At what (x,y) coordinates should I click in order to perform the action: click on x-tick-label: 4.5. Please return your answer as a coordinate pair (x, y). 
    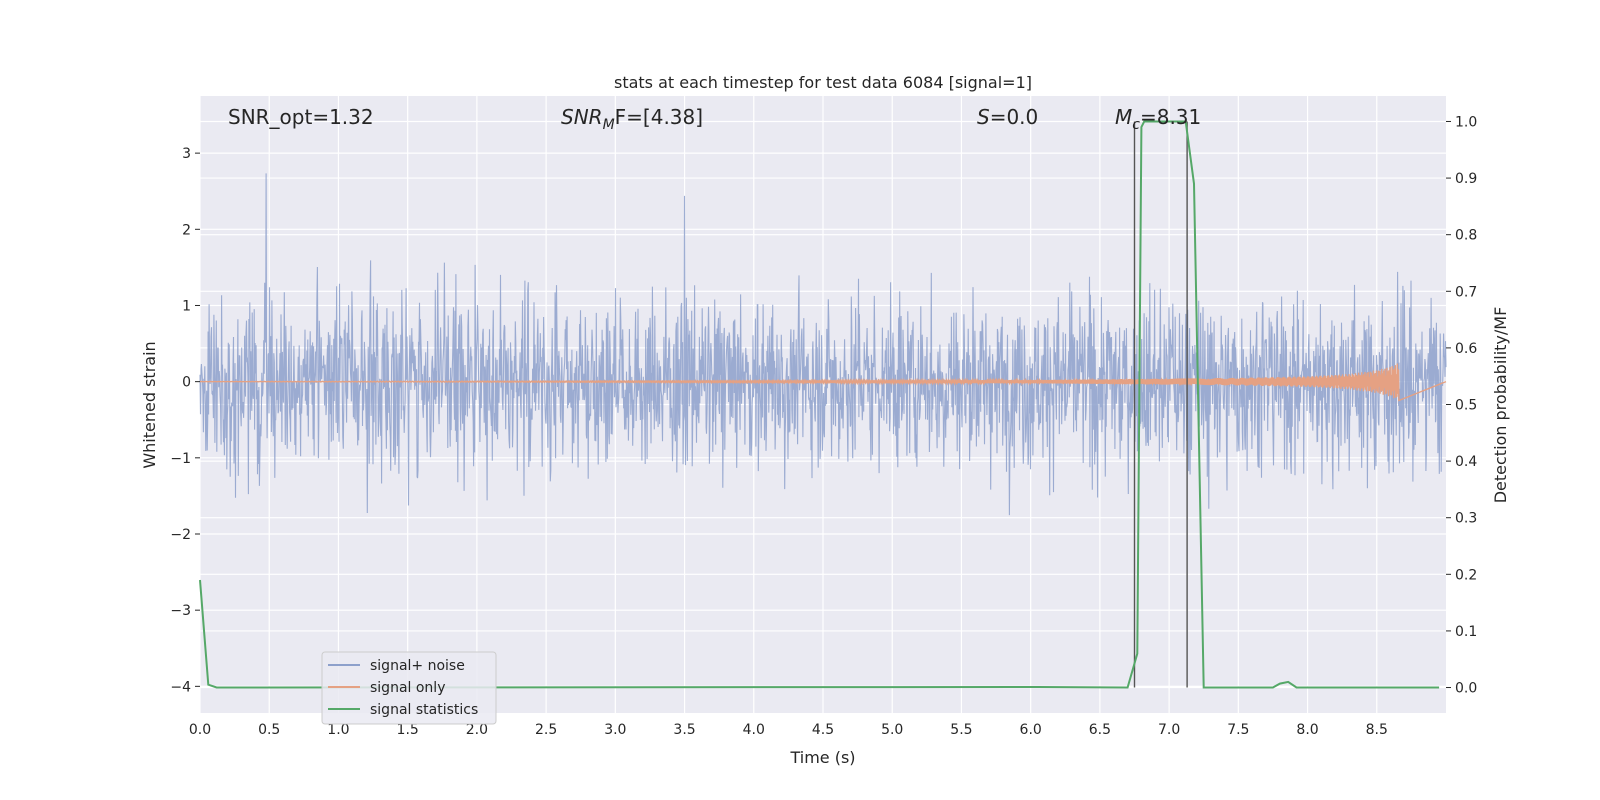
    Looking at the image, I should click on (823, 730).